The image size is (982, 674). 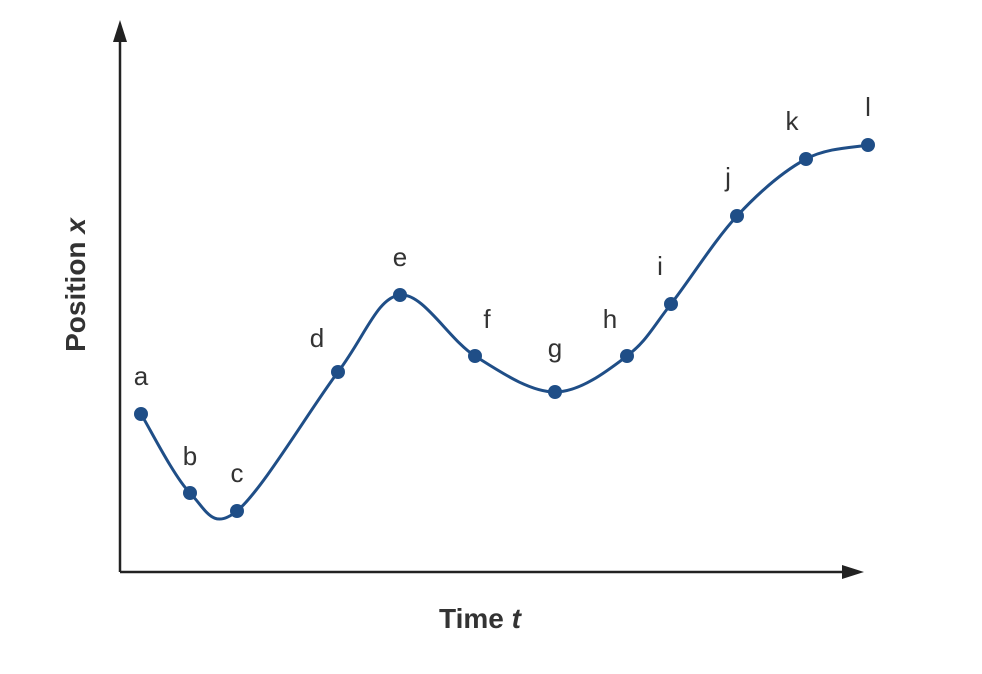 What do you see at coordinates (727, 177) in the screenshot?
I see `point-label: j` at bounding box center [727, 177].